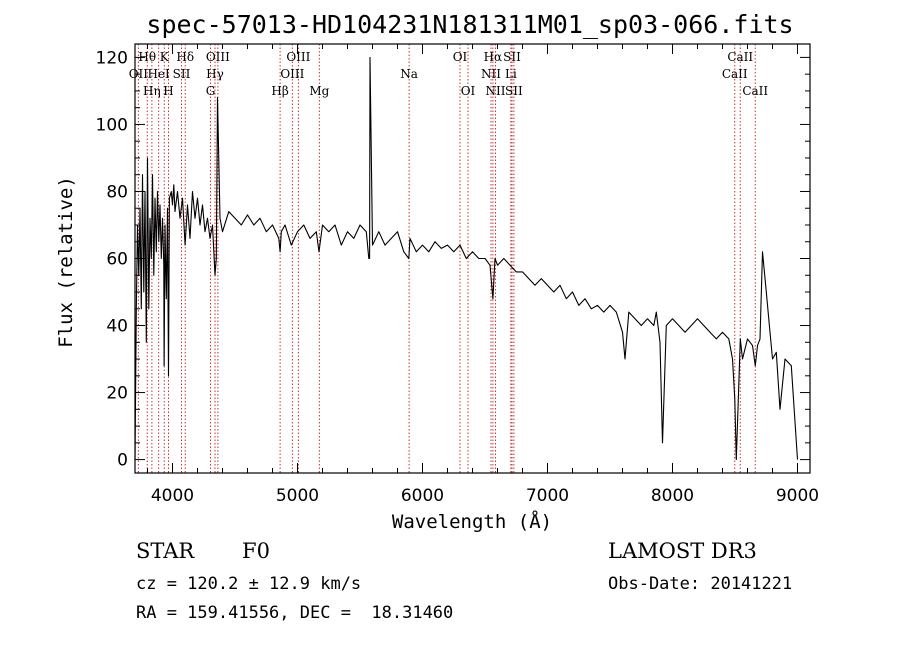  Describe the element at coordinates (172, 496) in the screenshot. I see `x-tick-label: 4000` at that location.